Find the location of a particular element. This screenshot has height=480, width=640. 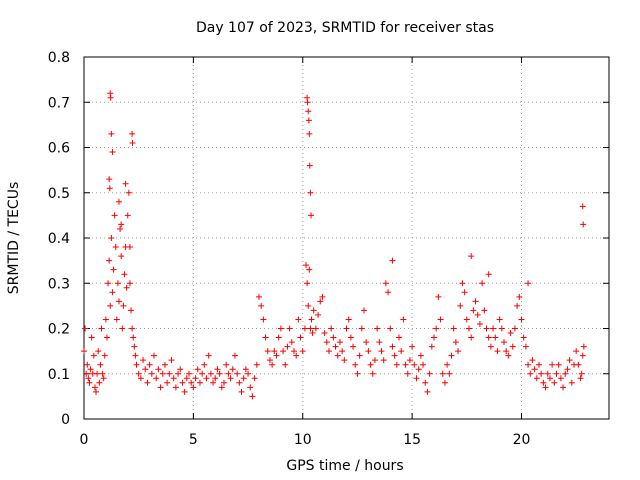

y-tick-label: 0 is located at coordinates (65, 420).